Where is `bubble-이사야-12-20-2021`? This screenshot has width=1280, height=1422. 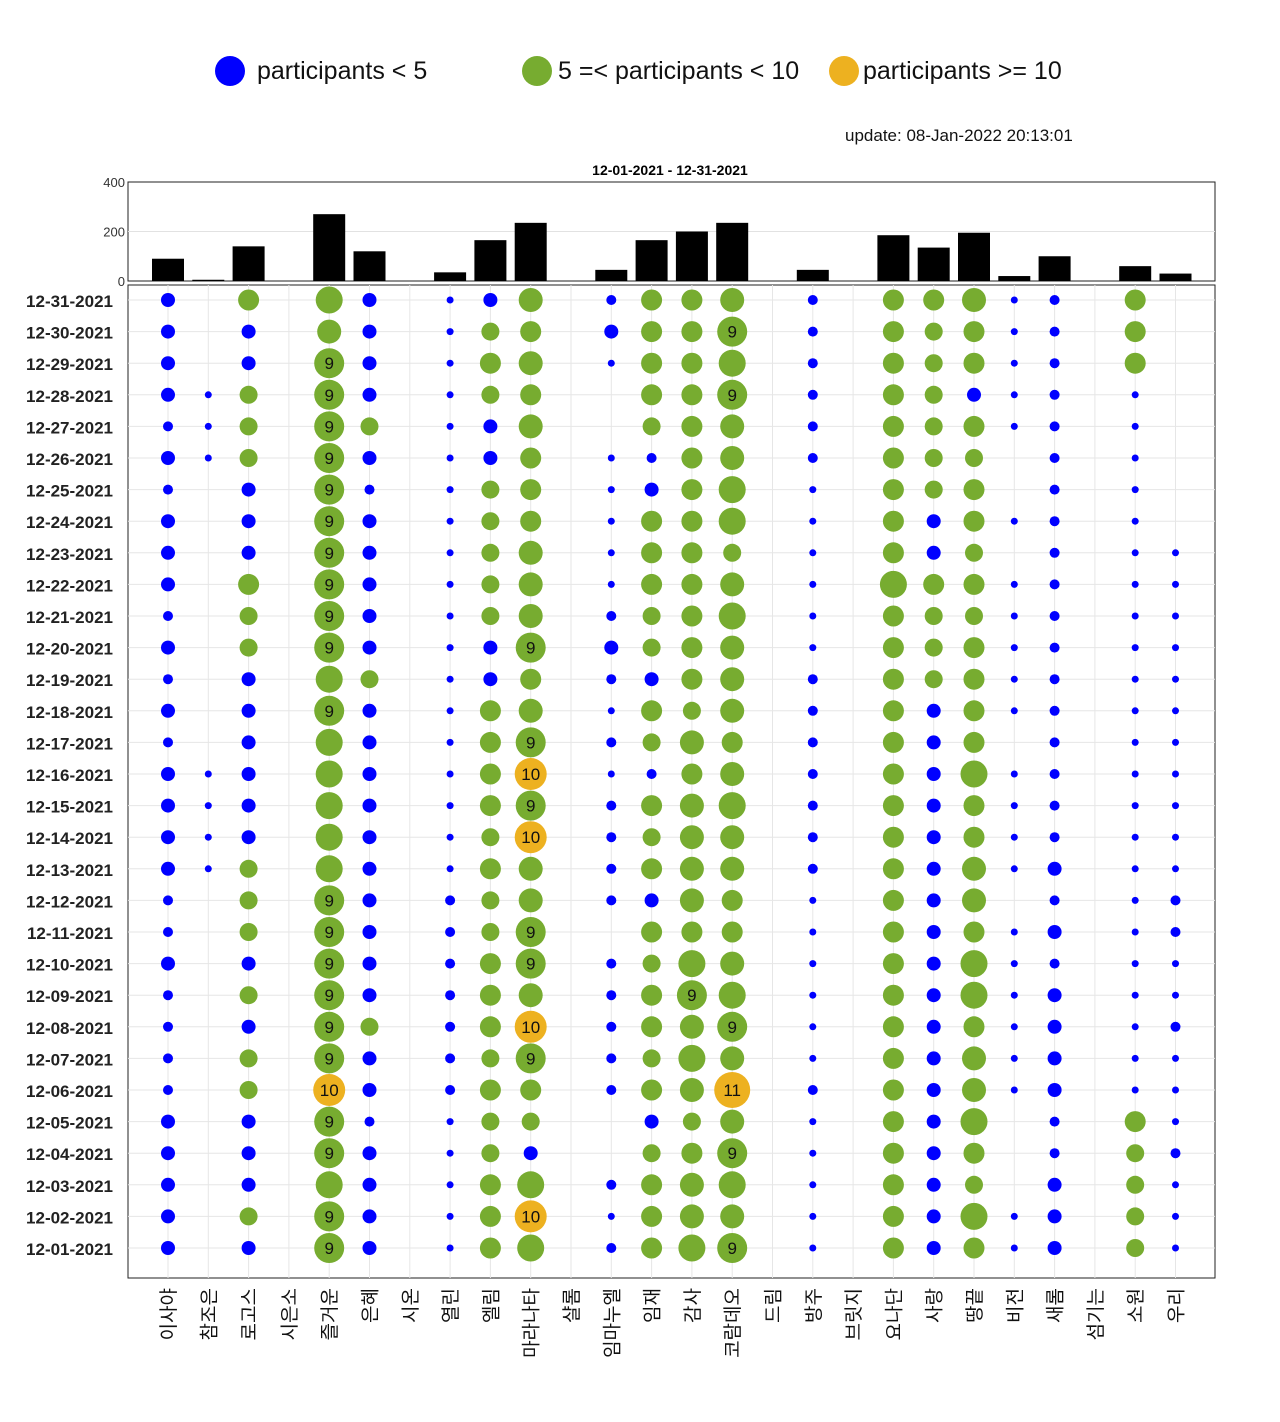 bubble-이사야-12-20-2021 is located at coordinates (168, 647).